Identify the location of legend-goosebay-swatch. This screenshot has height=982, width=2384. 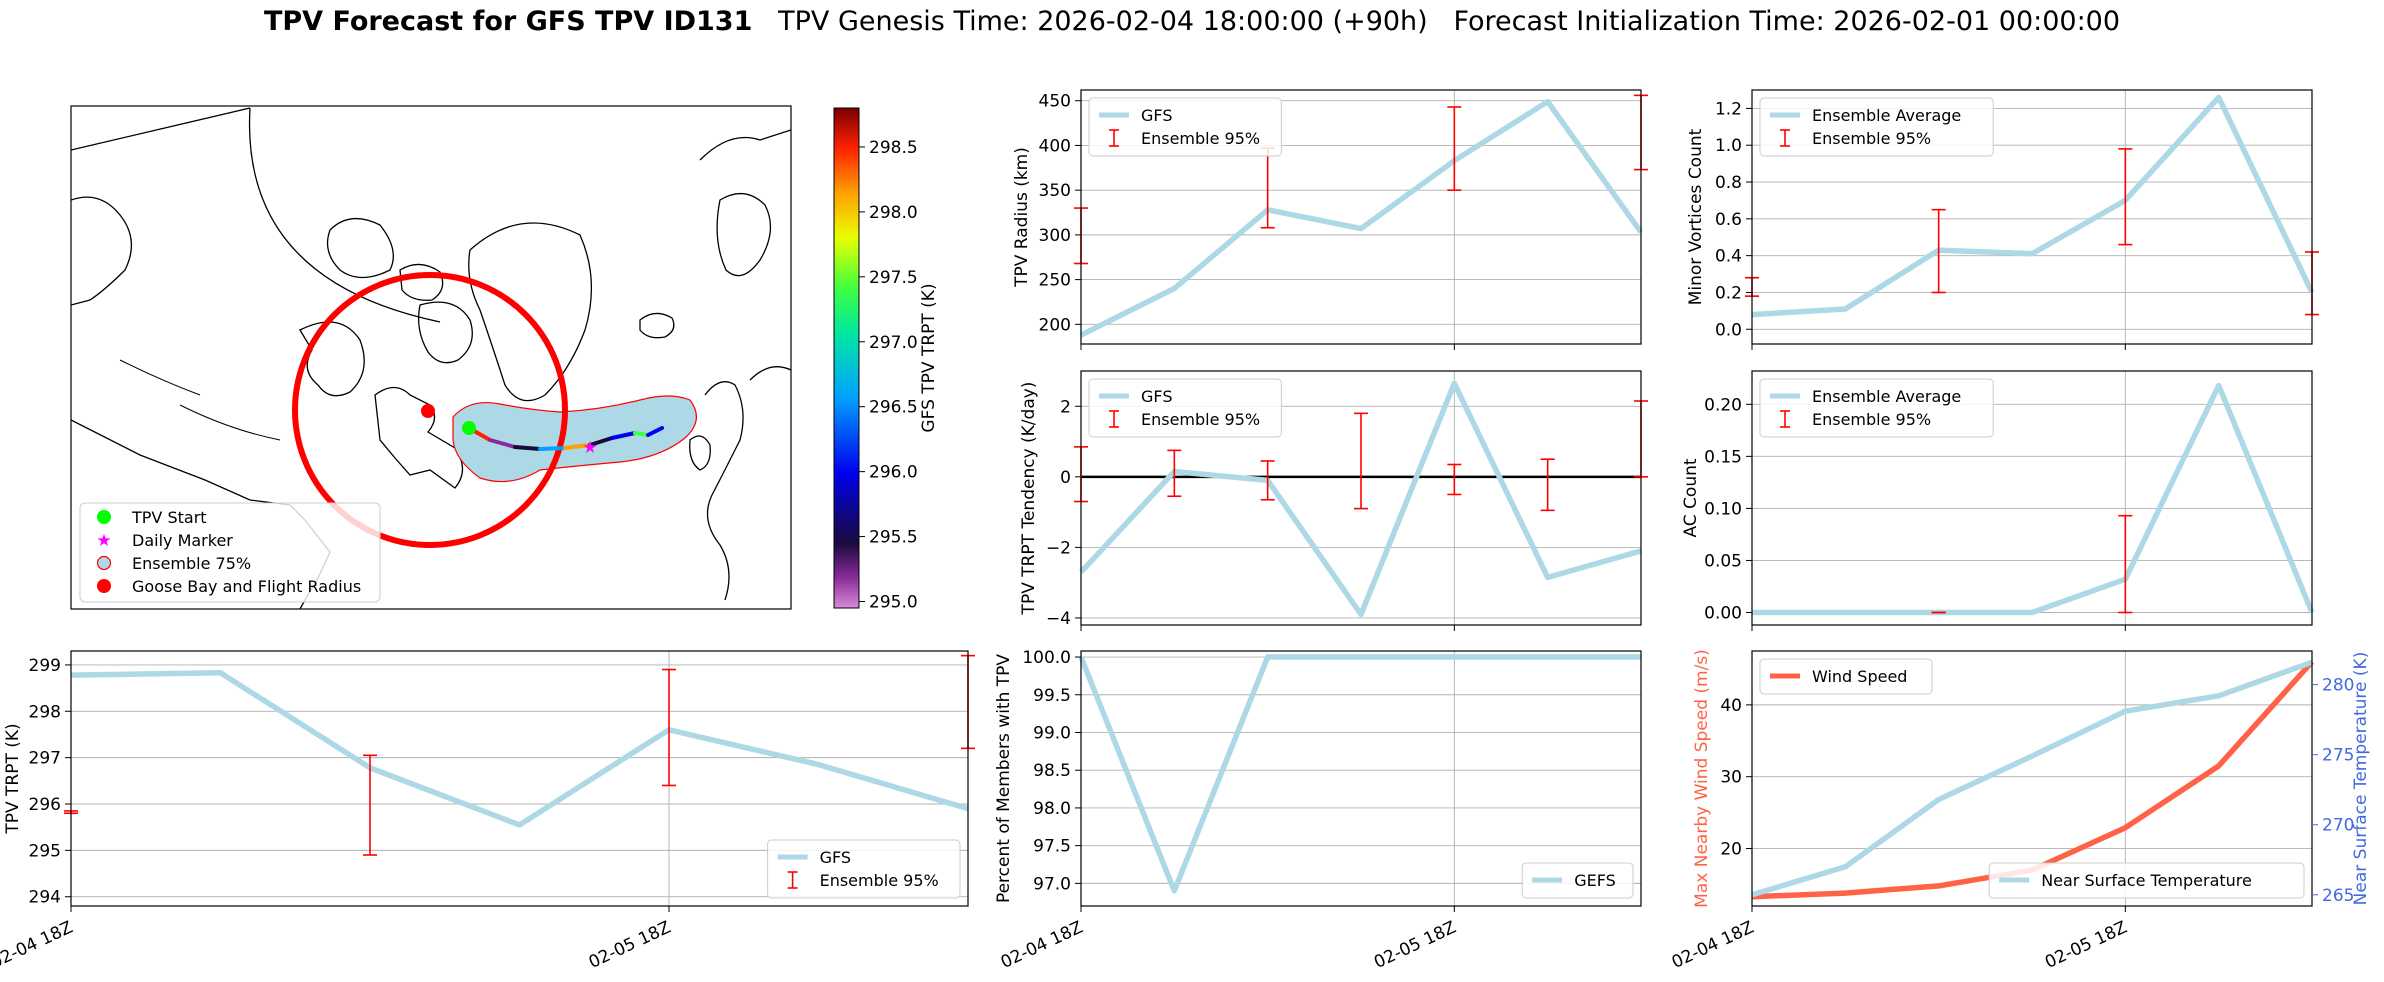
(104, 586).